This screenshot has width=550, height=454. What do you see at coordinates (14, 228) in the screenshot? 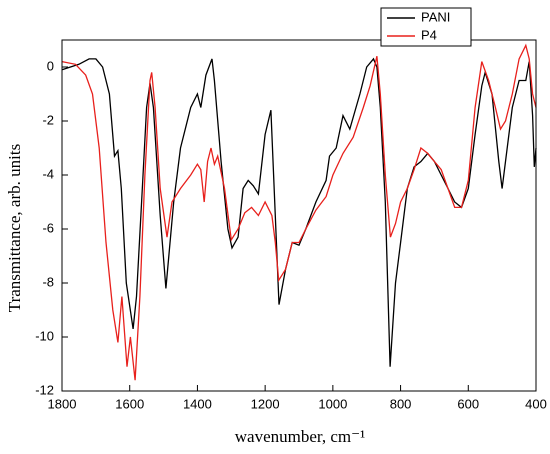
I see `y-axis-label: Transmittance, arb. units` at bounding box center [14, 228].